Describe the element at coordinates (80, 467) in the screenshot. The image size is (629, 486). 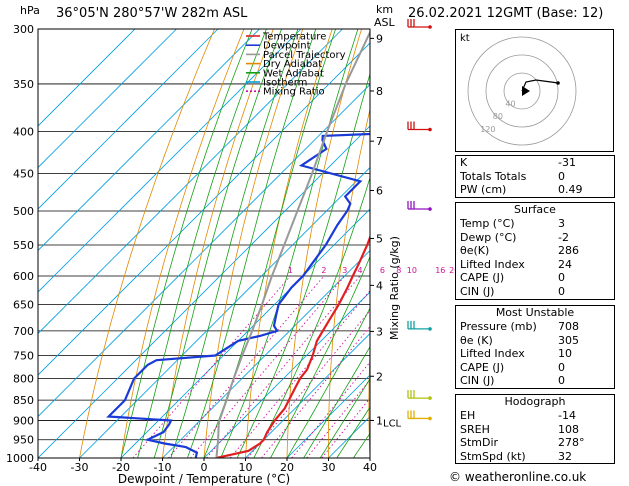
I see `x-tick-label: -30` at that location.